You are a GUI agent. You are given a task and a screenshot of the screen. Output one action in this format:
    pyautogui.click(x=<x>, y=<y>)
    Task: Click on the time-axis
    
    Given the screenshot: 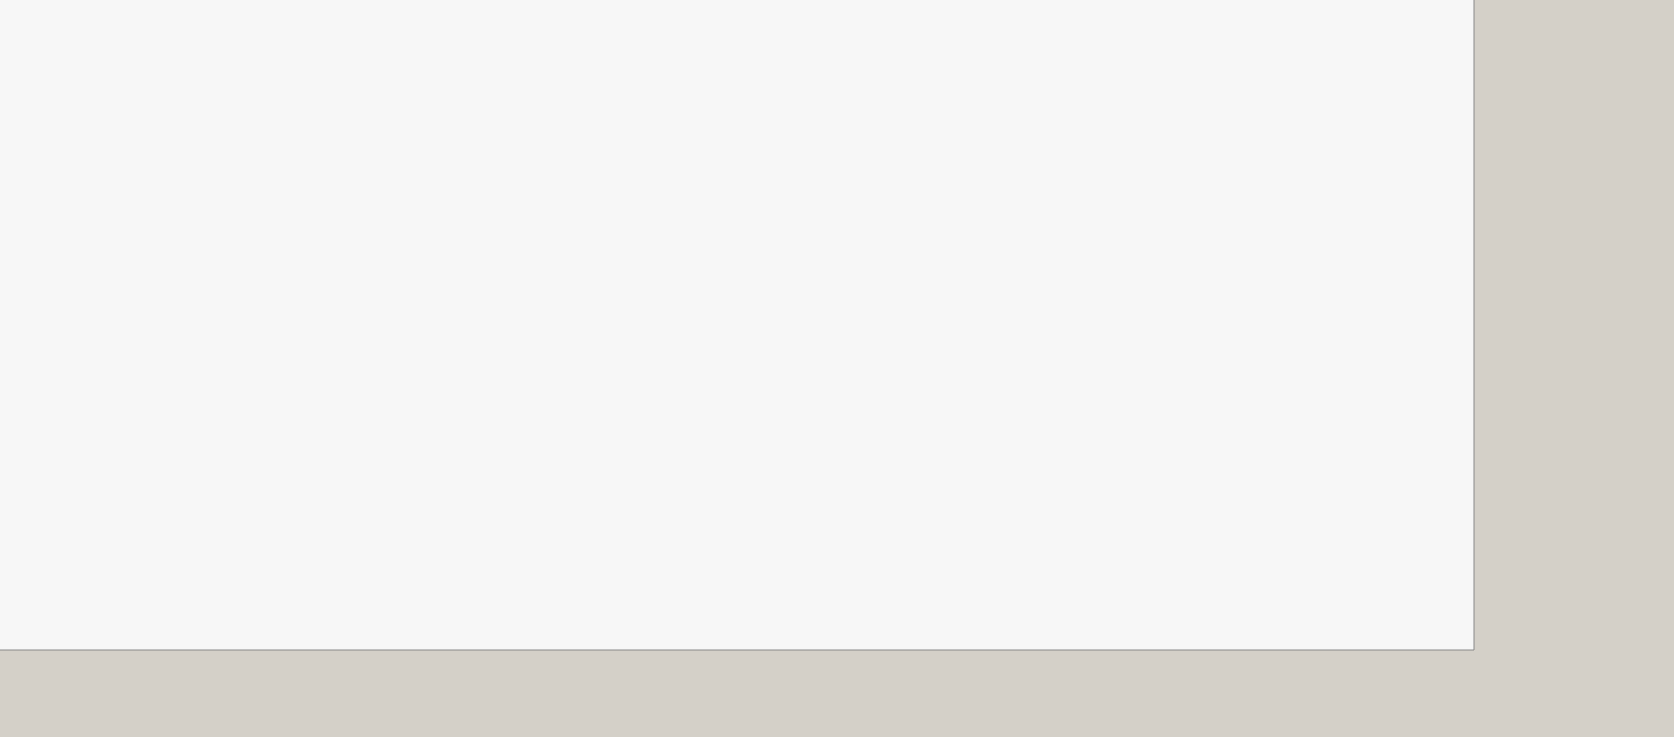 What is the action you would take?
    pyautogui.click(x=737, y=693)
    